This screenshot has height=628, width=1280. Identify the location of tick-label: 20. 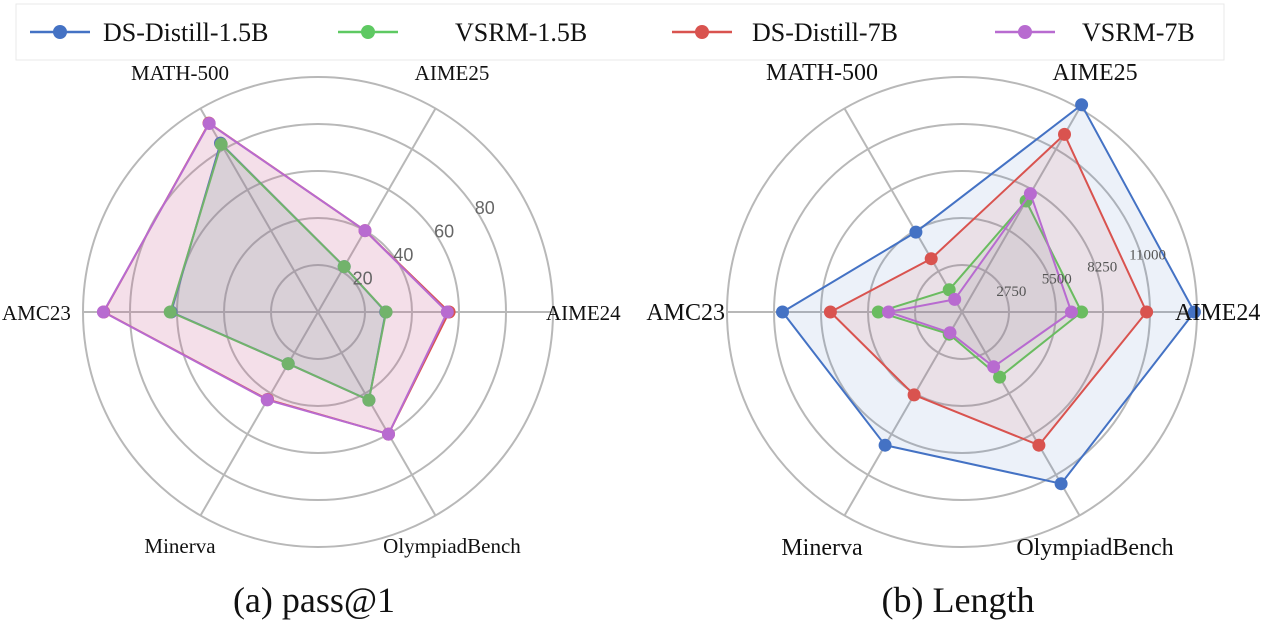
(363, 279).